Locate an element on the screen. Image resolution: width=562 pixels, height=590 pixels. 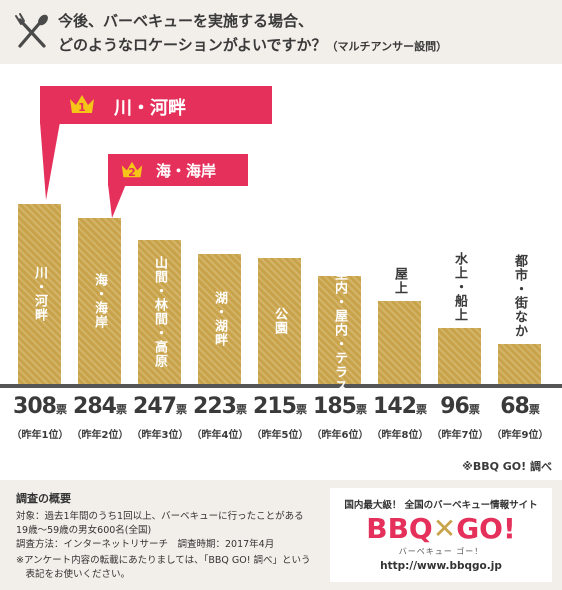
rank1-number: 1 is located at coordinates (82, 107).